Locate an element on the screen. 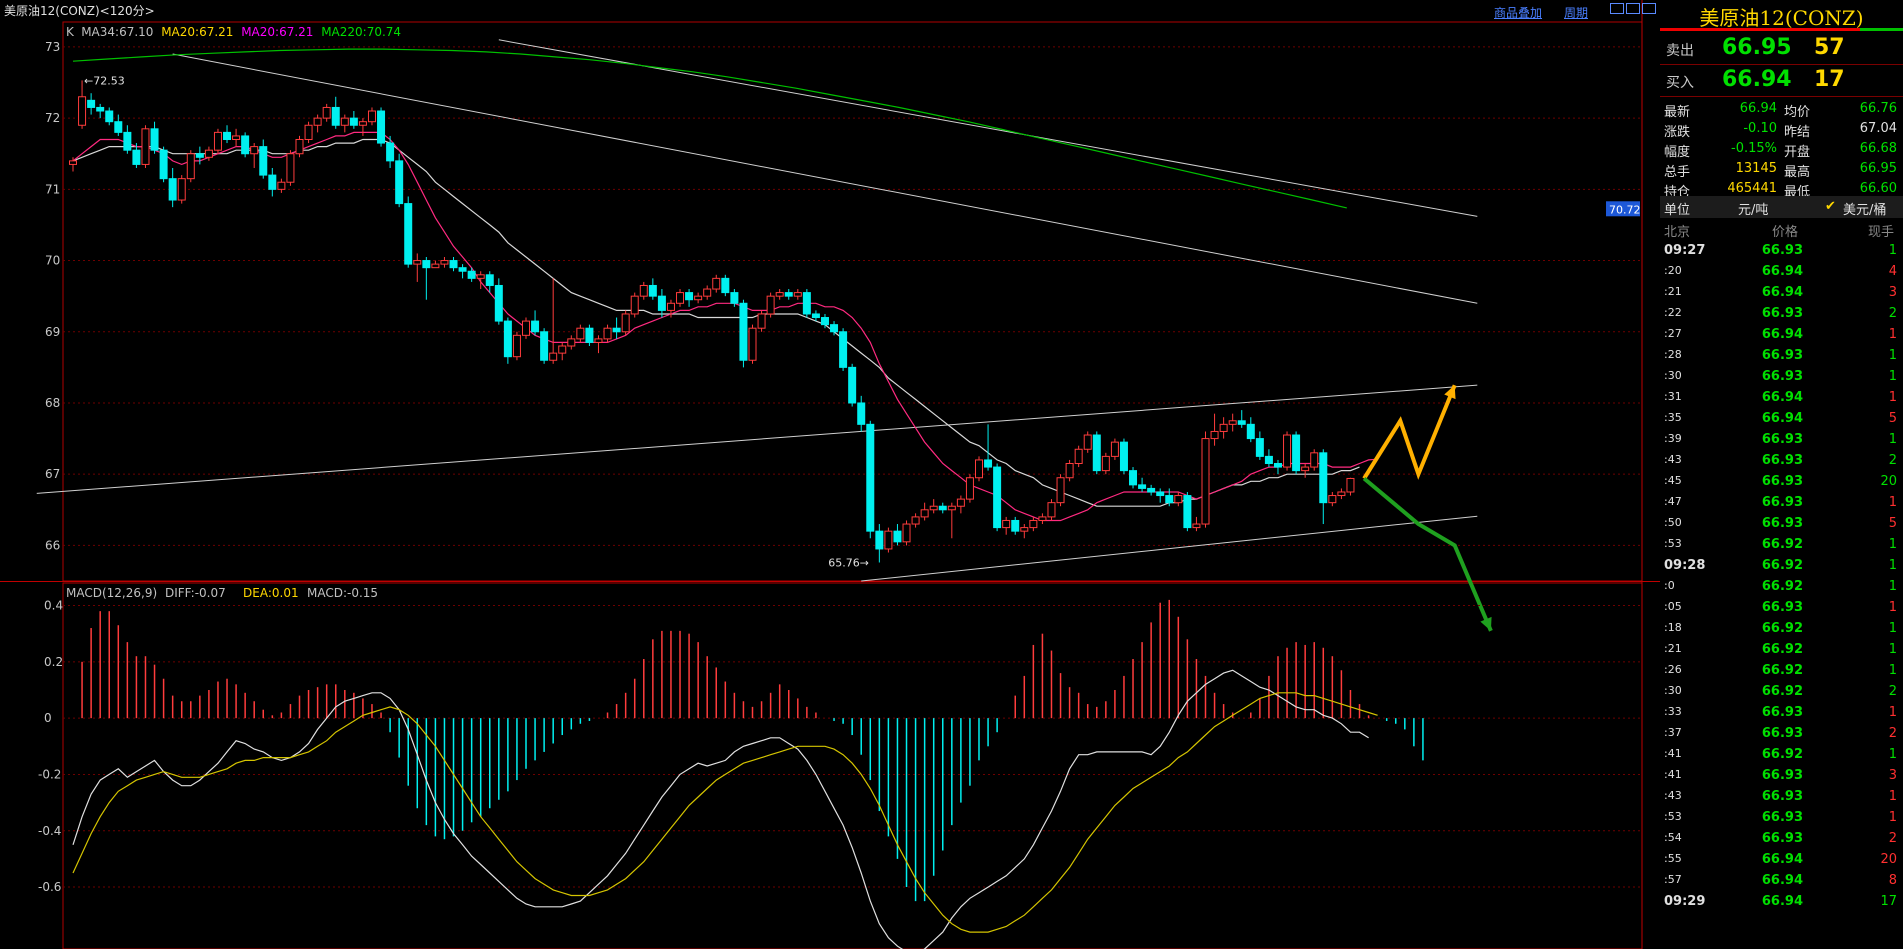 This screenshot has width=1903, height=949. period-button: 周期 is located at coordinates (1576, 13).